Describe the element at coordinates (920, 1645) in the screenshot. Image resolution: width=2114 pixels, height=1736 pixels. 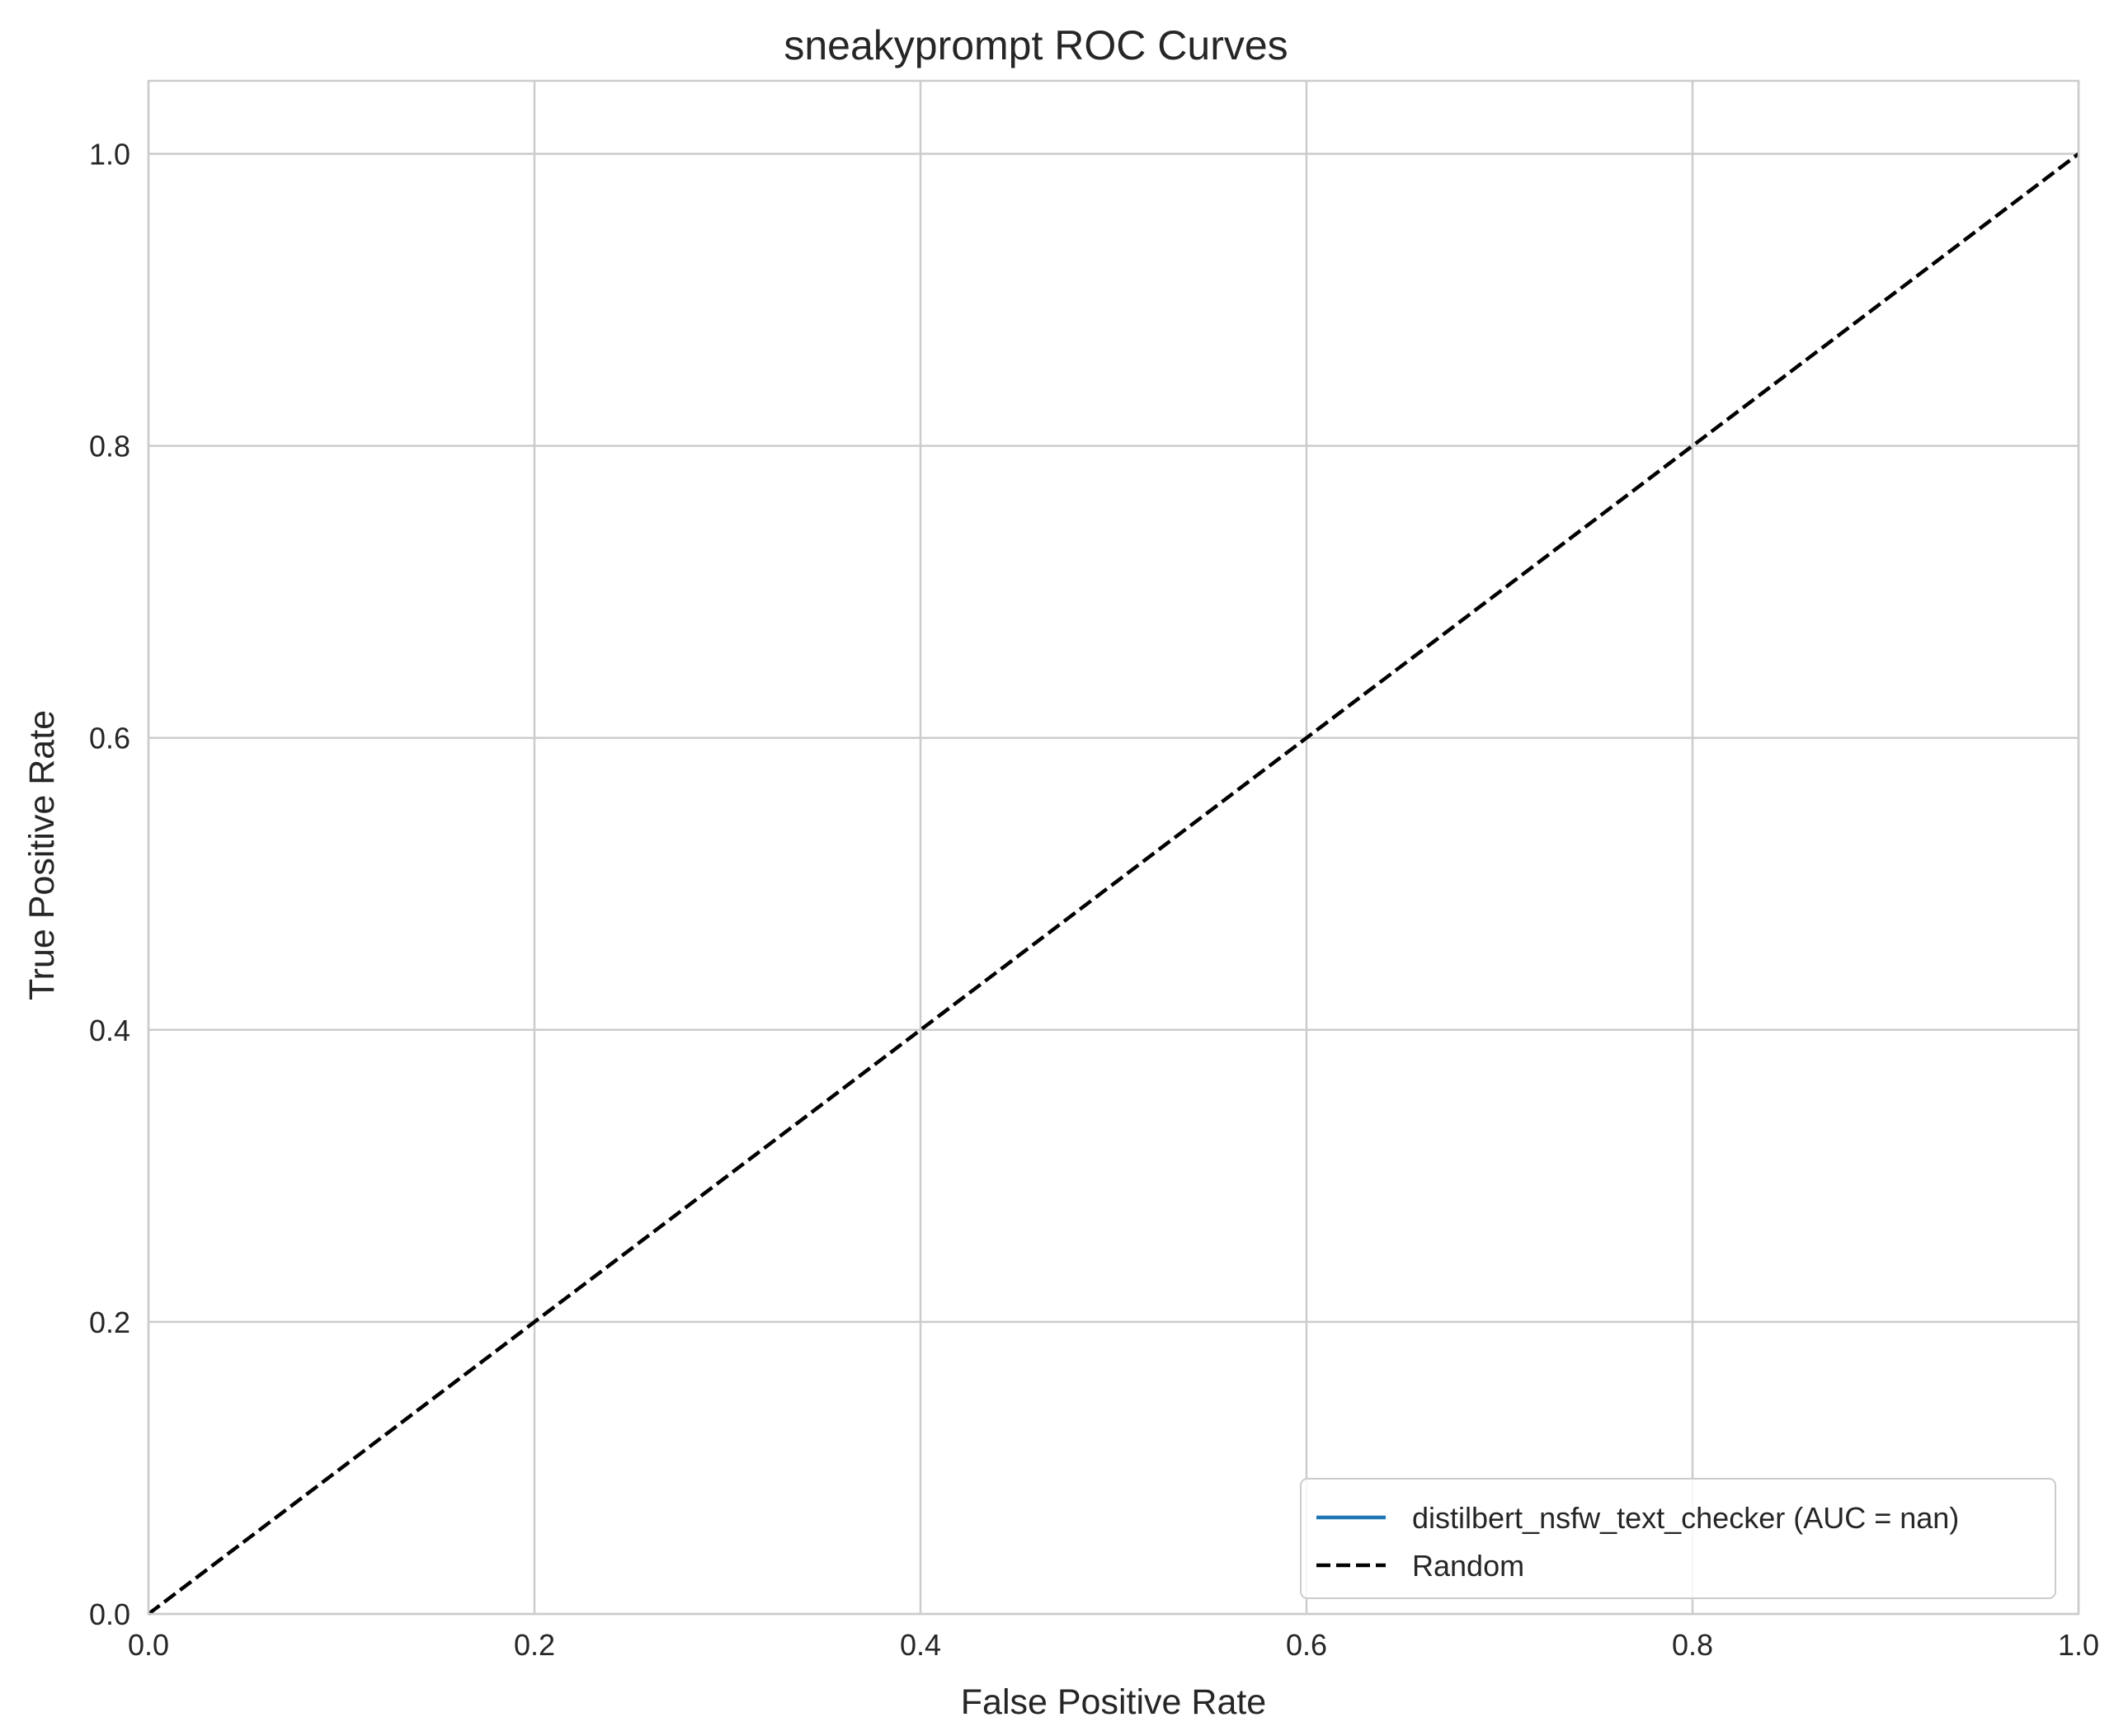
I see `x-tick-label: 0.4` at that location.